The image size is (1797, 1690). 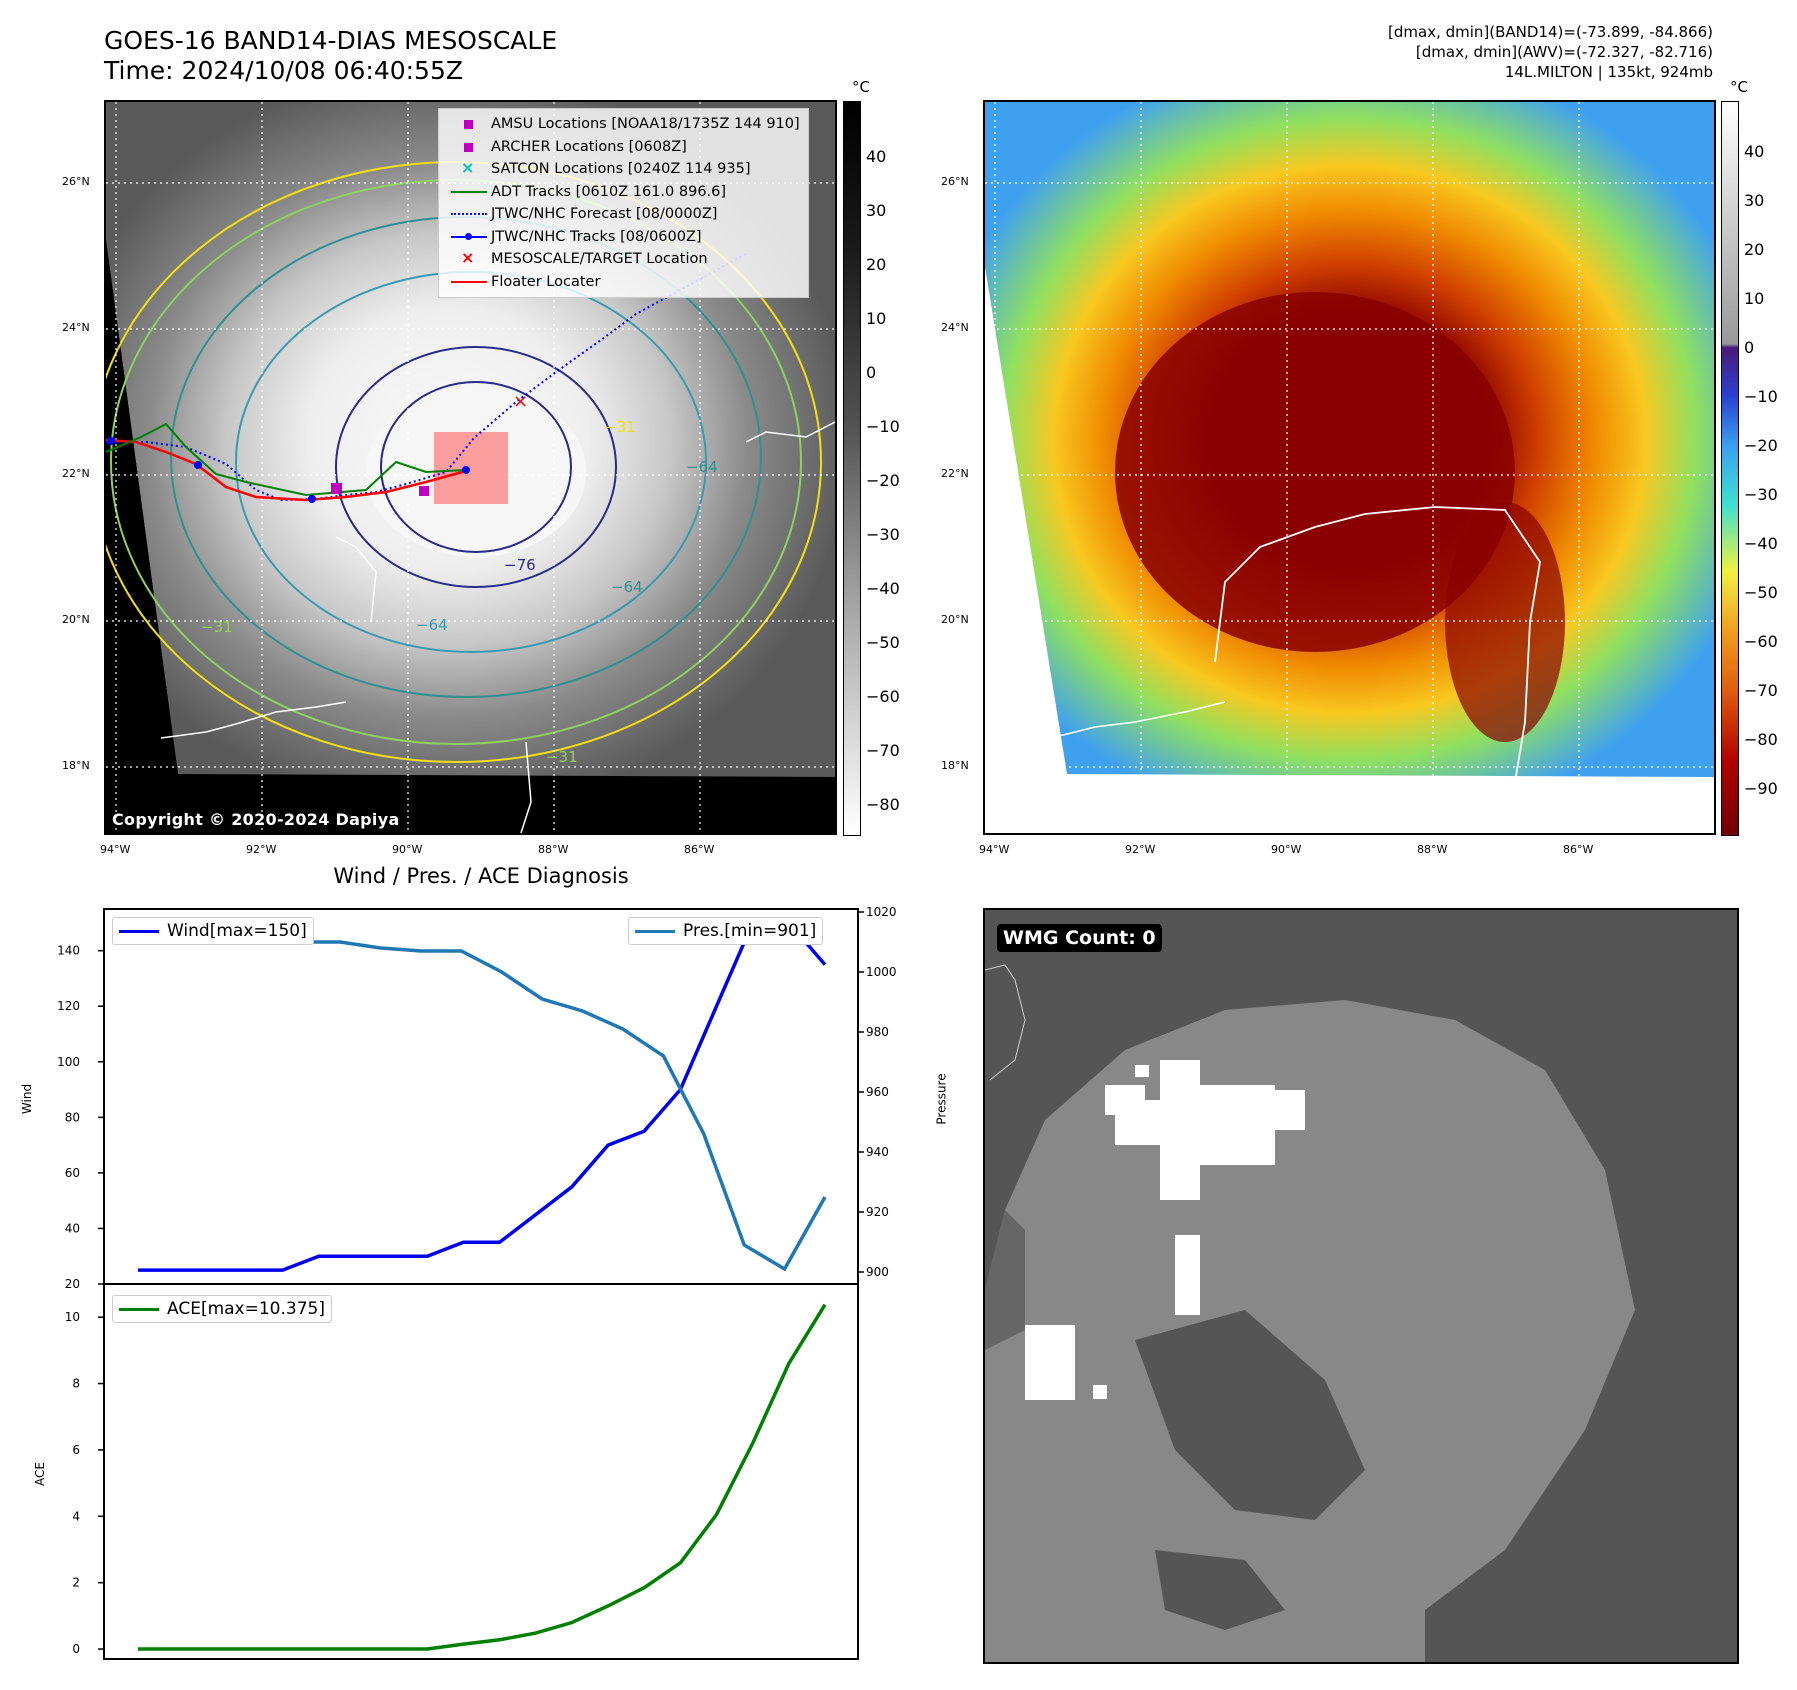 I want to click on axis-tick-label: 1000, so click(x=881, y=972).